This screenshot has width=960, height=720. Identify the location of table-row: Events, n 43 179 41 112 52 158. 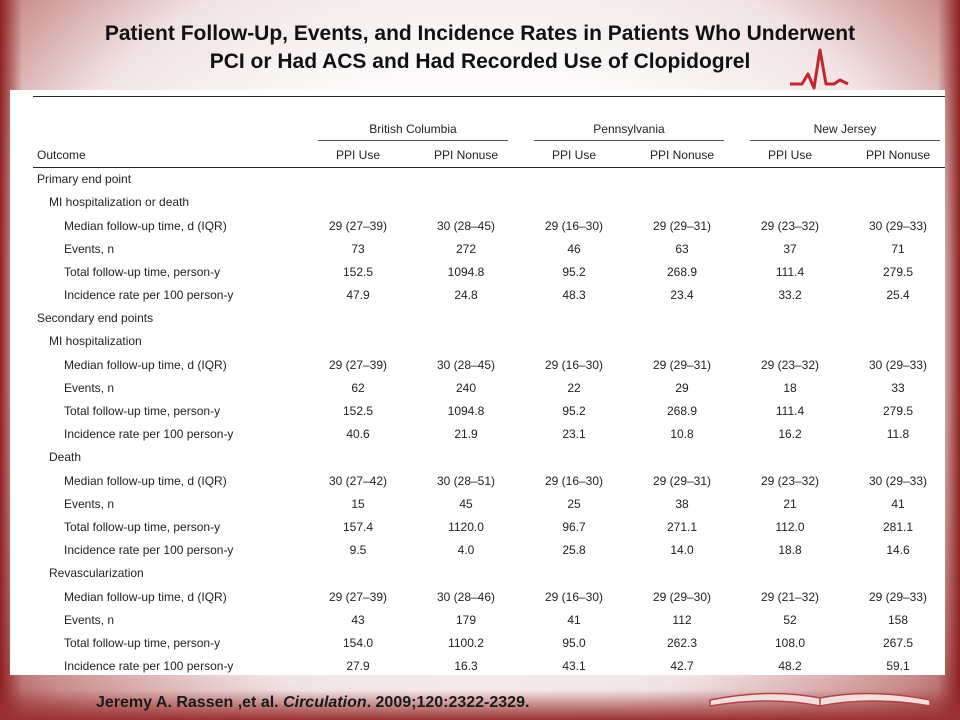
(489, 619).